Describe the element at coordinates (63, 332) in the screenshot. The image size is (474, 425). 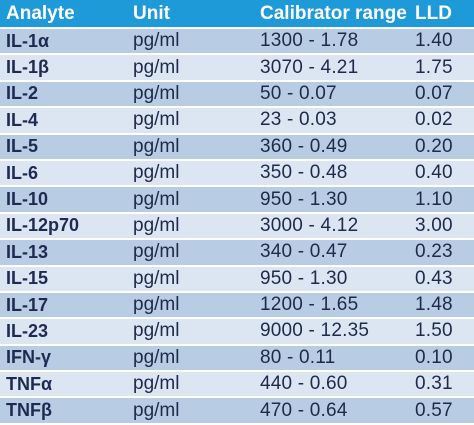
I see `analyte-cell: IL-23` at that location.